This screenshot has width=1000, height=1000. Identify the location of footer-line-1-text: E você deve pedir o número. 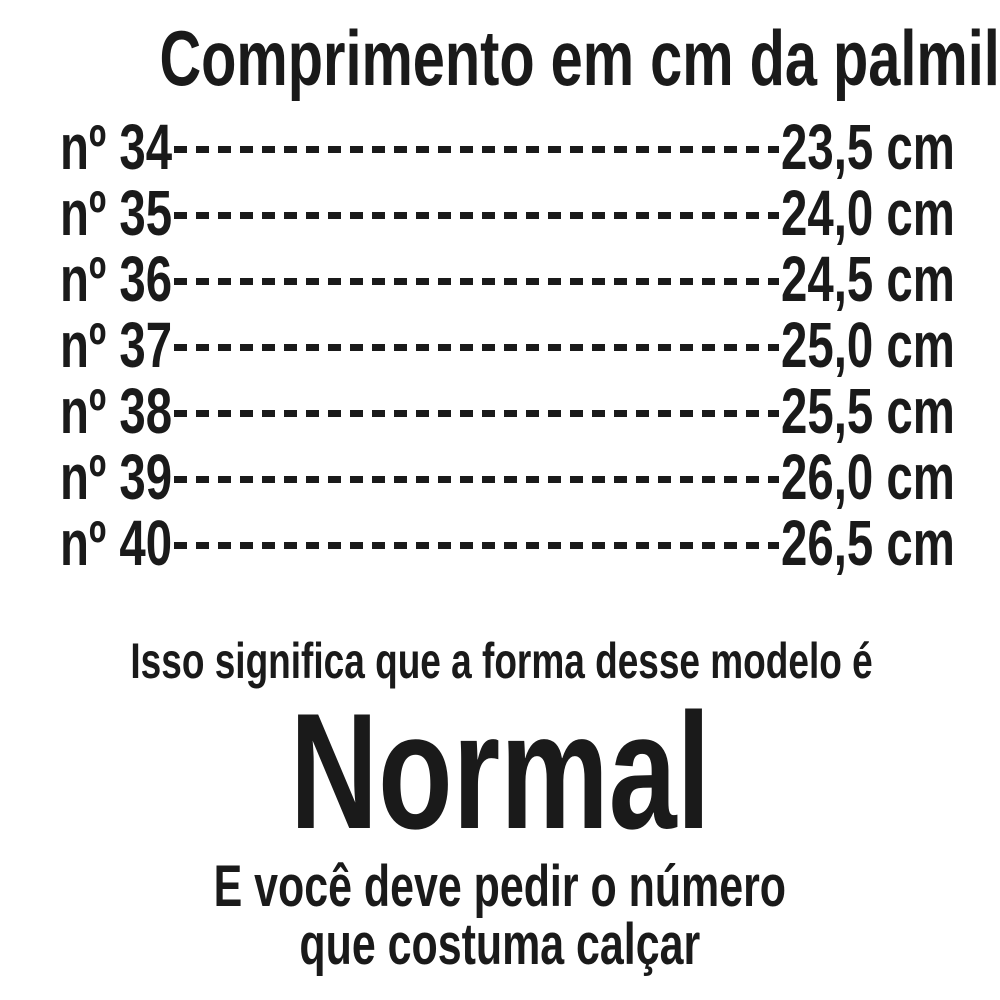
(500, 886).